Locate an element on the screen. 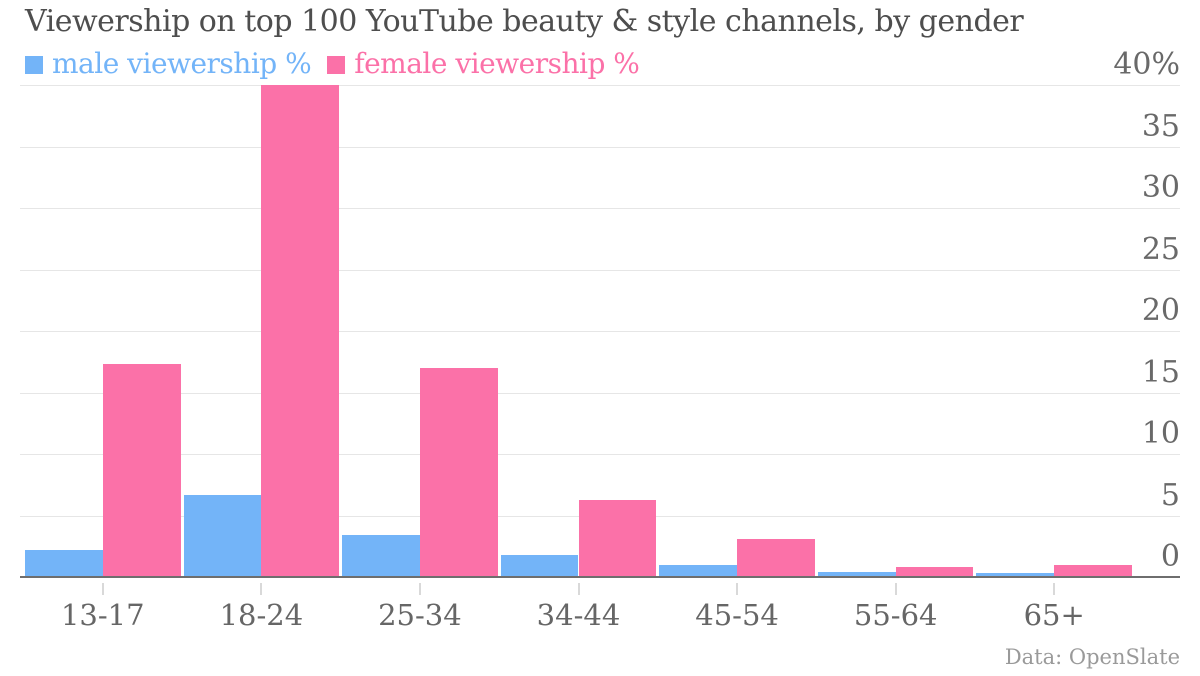 The height and width of the screenshot is (676, 1200). y-axis-label-35: 35 is located at coordinates (1160, 126).